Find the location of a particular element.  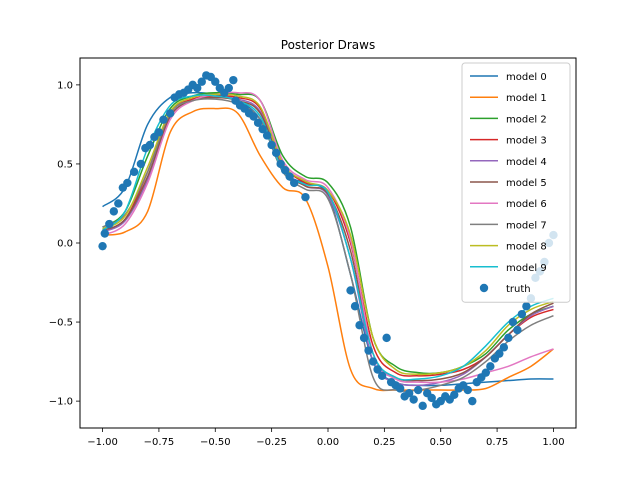

y-tick-label: −1.0 is located at coordinates (61, 402).